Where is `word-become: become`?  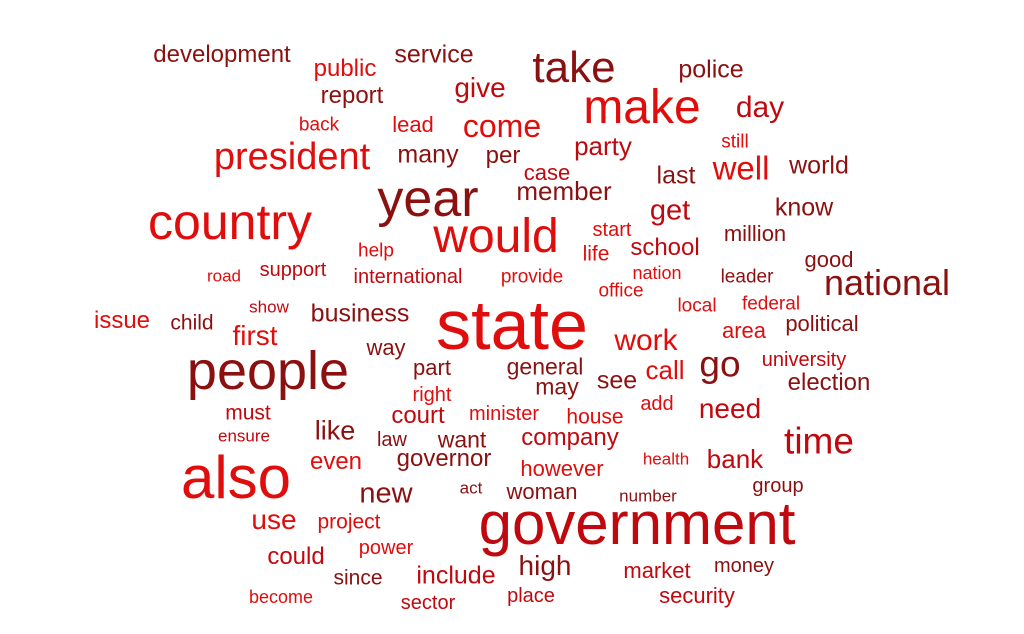 word-become: become is located at coordinates (281, 597).